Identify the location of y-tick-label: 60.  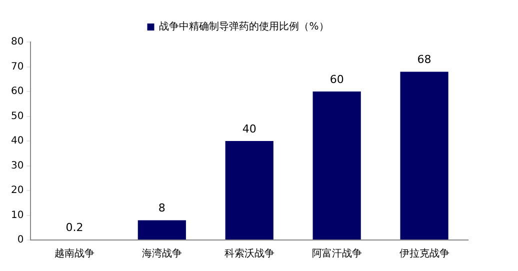
(17, 92).